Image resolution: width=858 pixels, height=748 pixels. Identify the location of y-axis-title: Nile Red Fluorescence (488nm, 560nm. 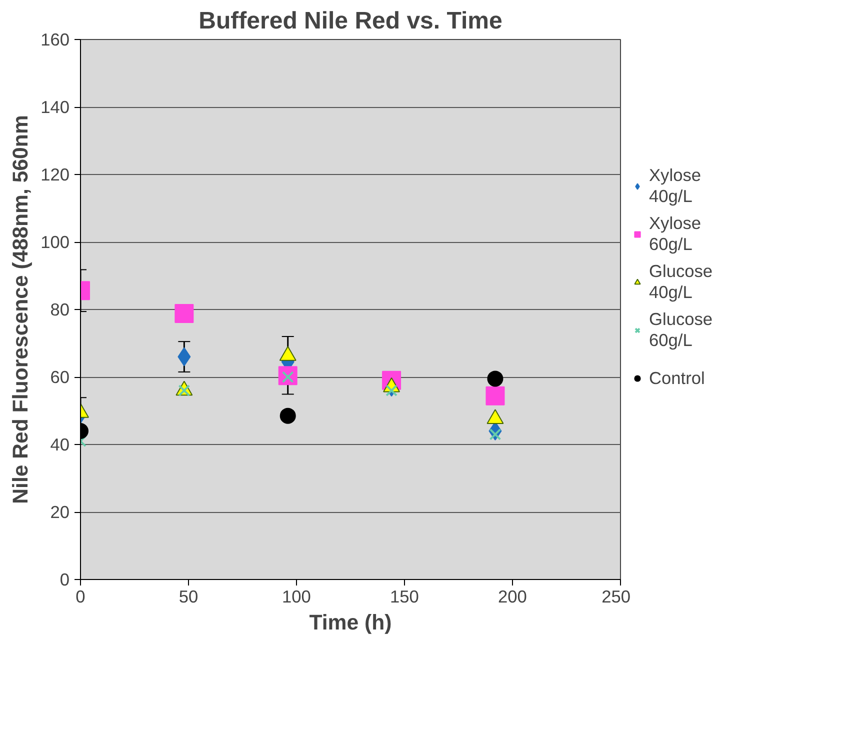
(20, 309).